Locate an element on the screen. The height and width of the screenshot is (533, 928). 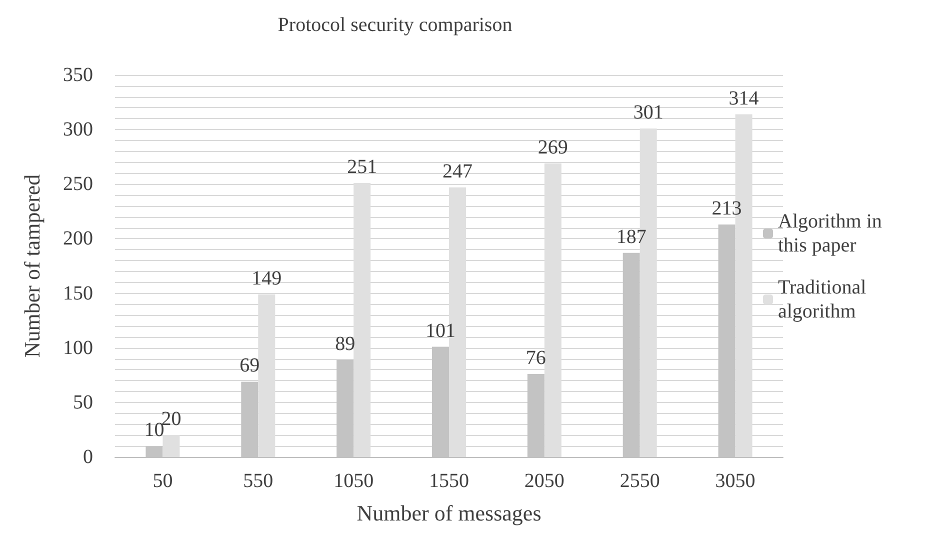
x-tick-label: 3050 is located at coordinates (735, 481).